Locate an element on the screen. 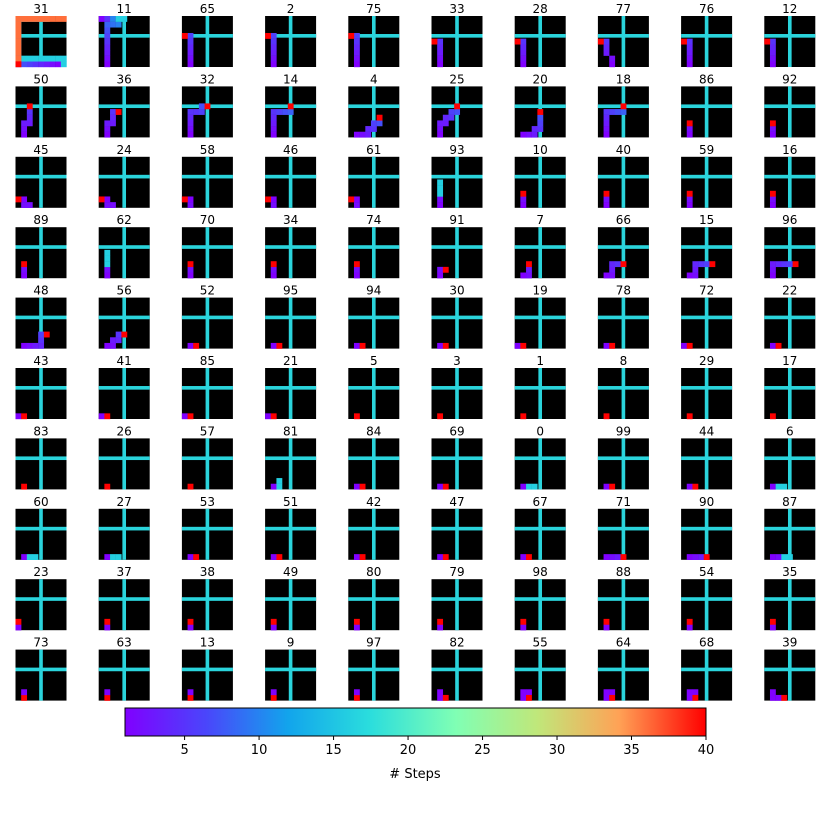  episode-panel: 99 is located at coordinates (623, 457).